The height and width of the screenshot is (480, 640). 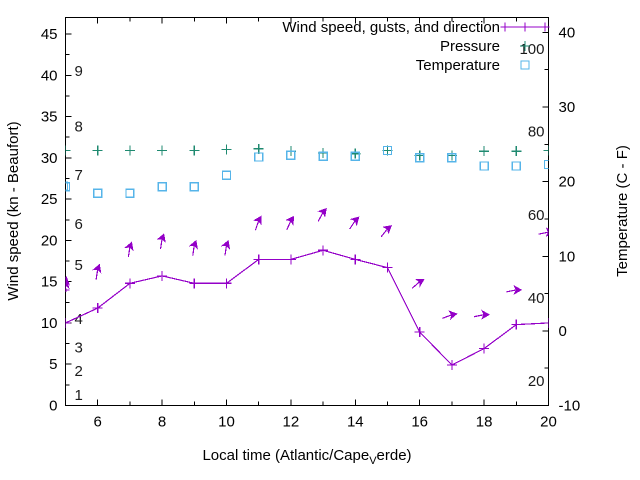 I want to click on beaufort-label: 9, so click(x=79, y=71).